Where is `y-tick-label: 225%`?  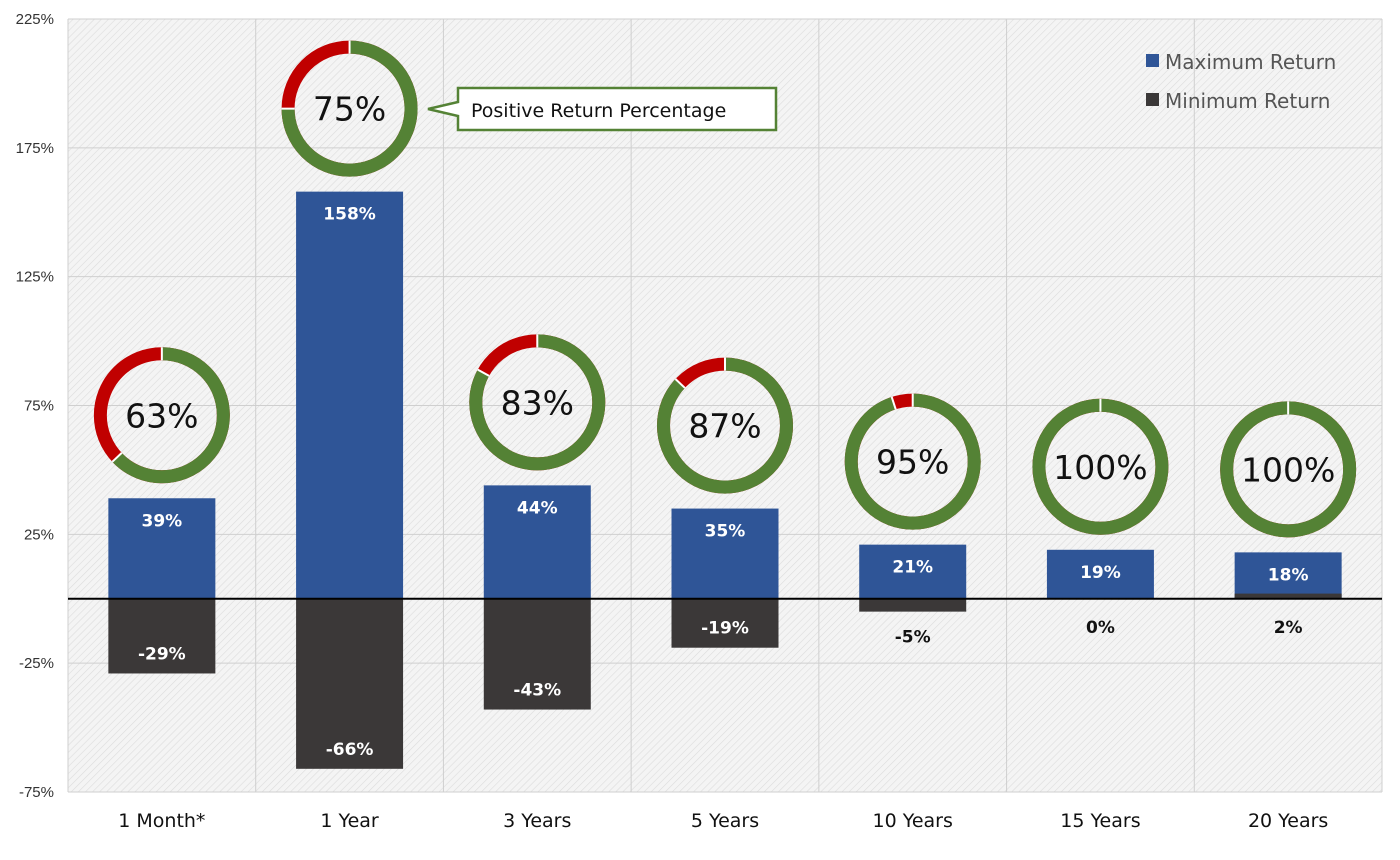 y-tick-label: 225% is located at coordinates (35, 19).